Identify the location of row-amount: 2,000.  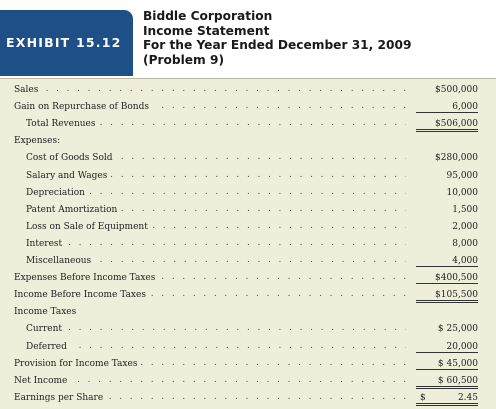
(447, 227).